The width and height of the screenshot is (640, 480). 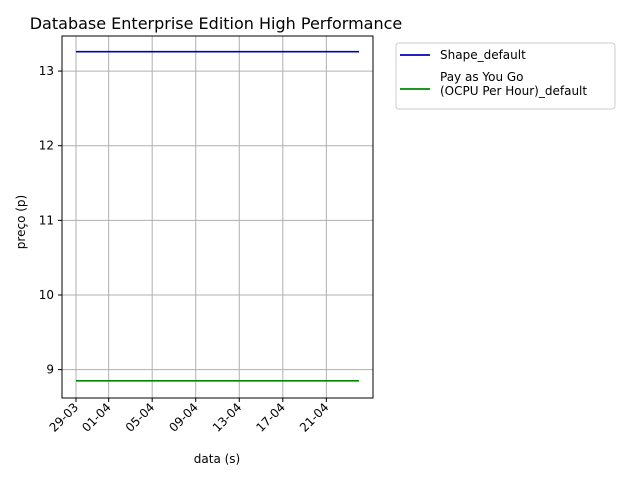 What do you see at coordinates (513, 84) in the screenshot?
I see `legend-label: Pay as You Go (OCPU Per Hour)_default` at bounding box center [513, 84].